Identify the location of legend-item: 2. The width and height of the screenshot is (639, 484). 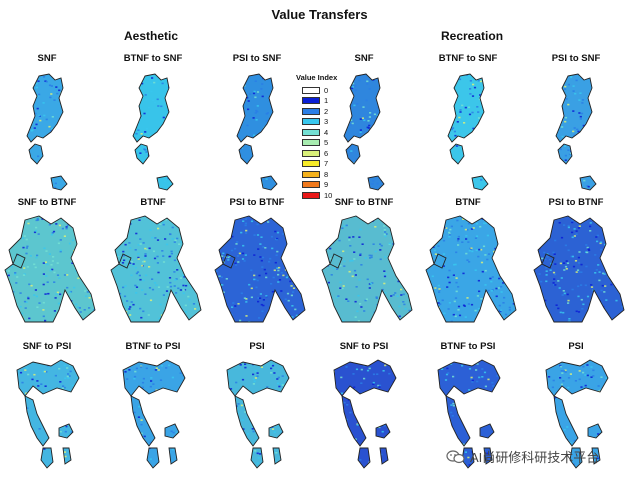
(326, 111).